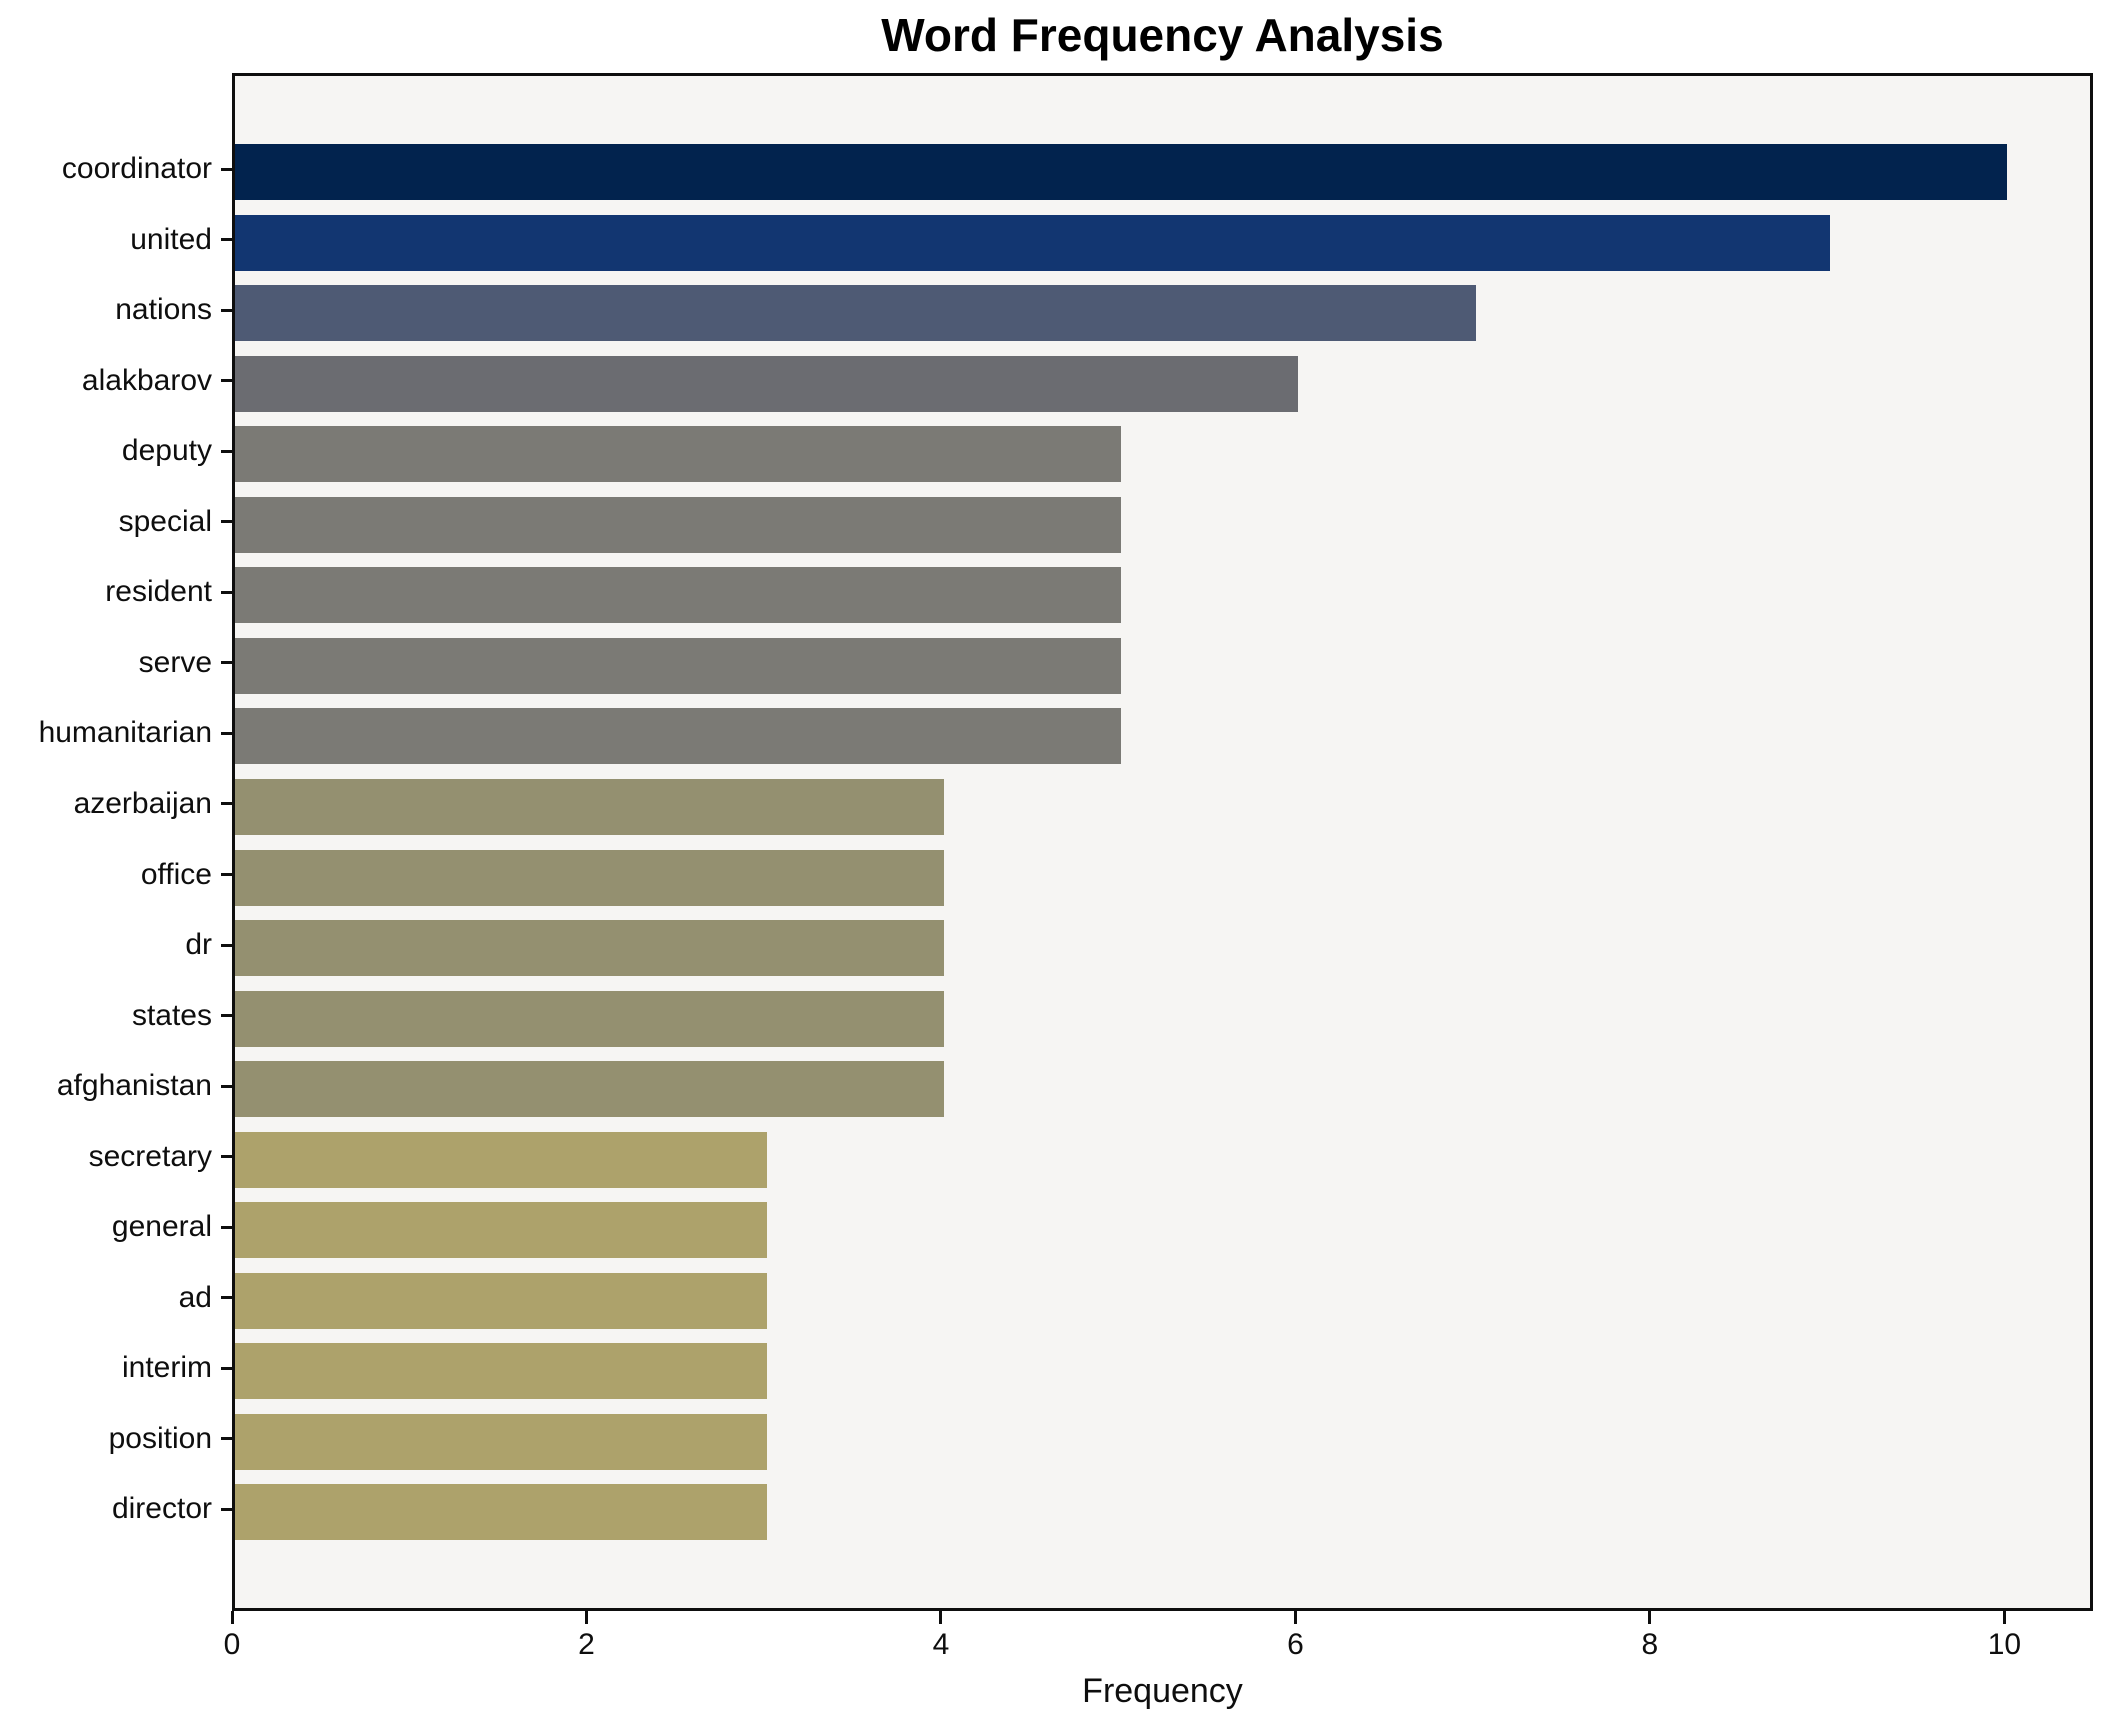 The image size is (2112, 1722). Describe the element at coordinates (678, 454) in the screenshot. I see `bar-deputy` at that location.